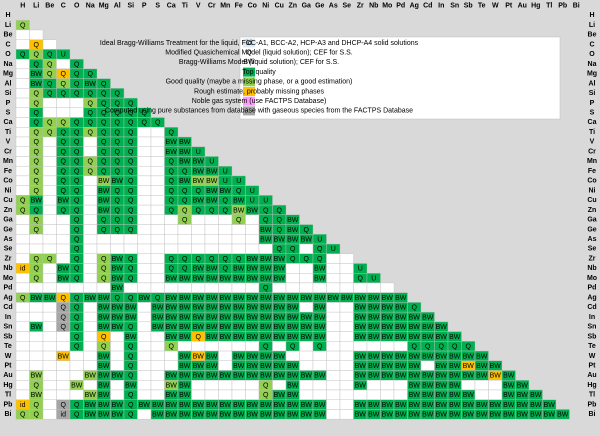 This screenshot has height=436, width=600. I want to click on row-label: Nb, so click(7, 268).